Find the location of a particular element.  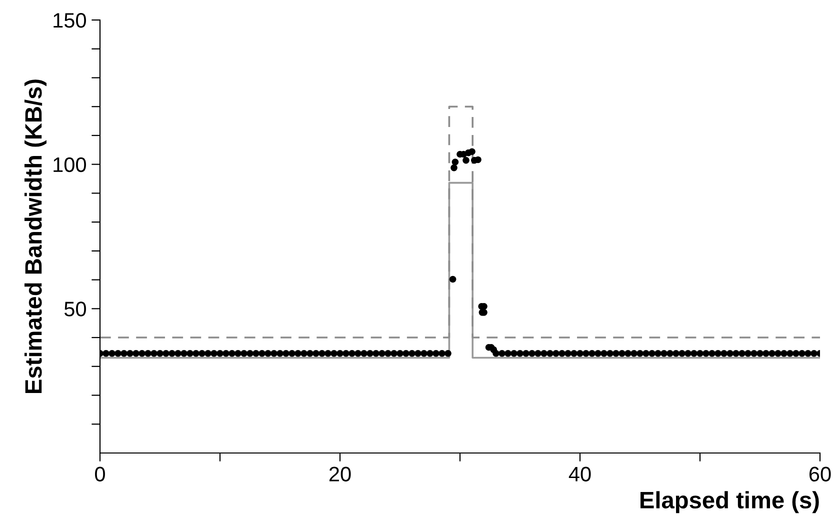

x-tick-label: 20 is located at coordinates (340, 474).